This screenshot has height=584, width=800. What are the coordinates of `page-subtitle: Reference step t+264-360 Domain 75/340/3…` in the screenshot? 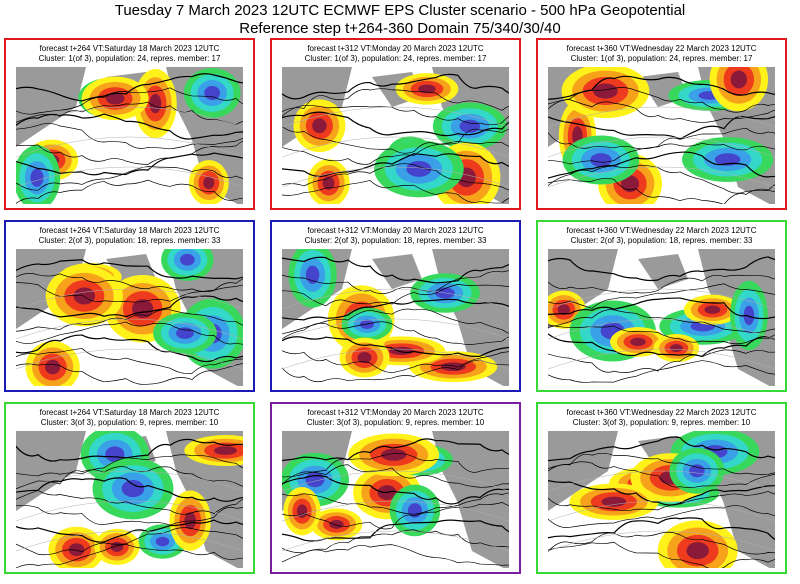 It's located at (400, 28).